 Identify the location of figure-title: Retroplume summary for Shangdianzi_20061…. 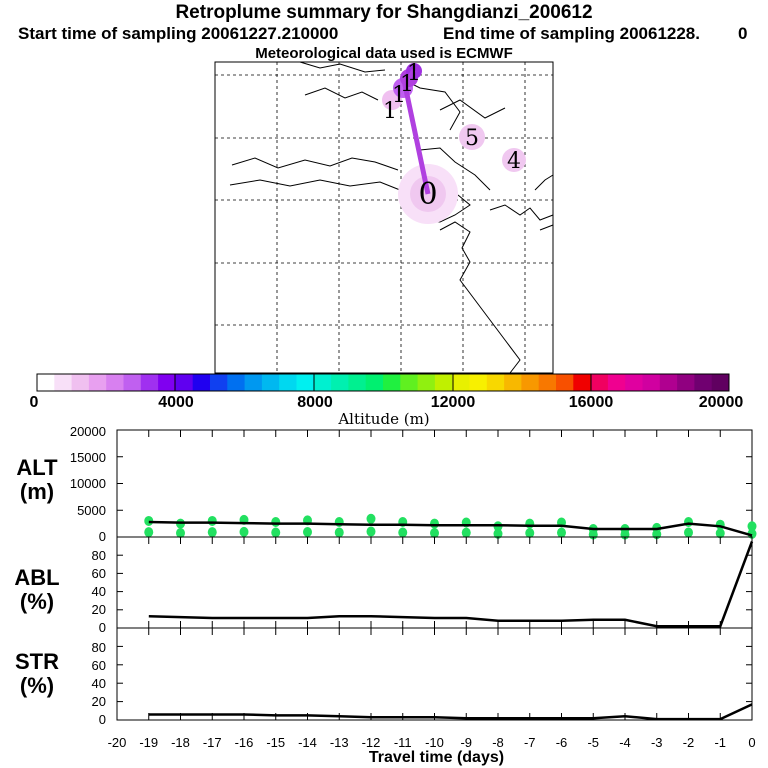
(384, 12).